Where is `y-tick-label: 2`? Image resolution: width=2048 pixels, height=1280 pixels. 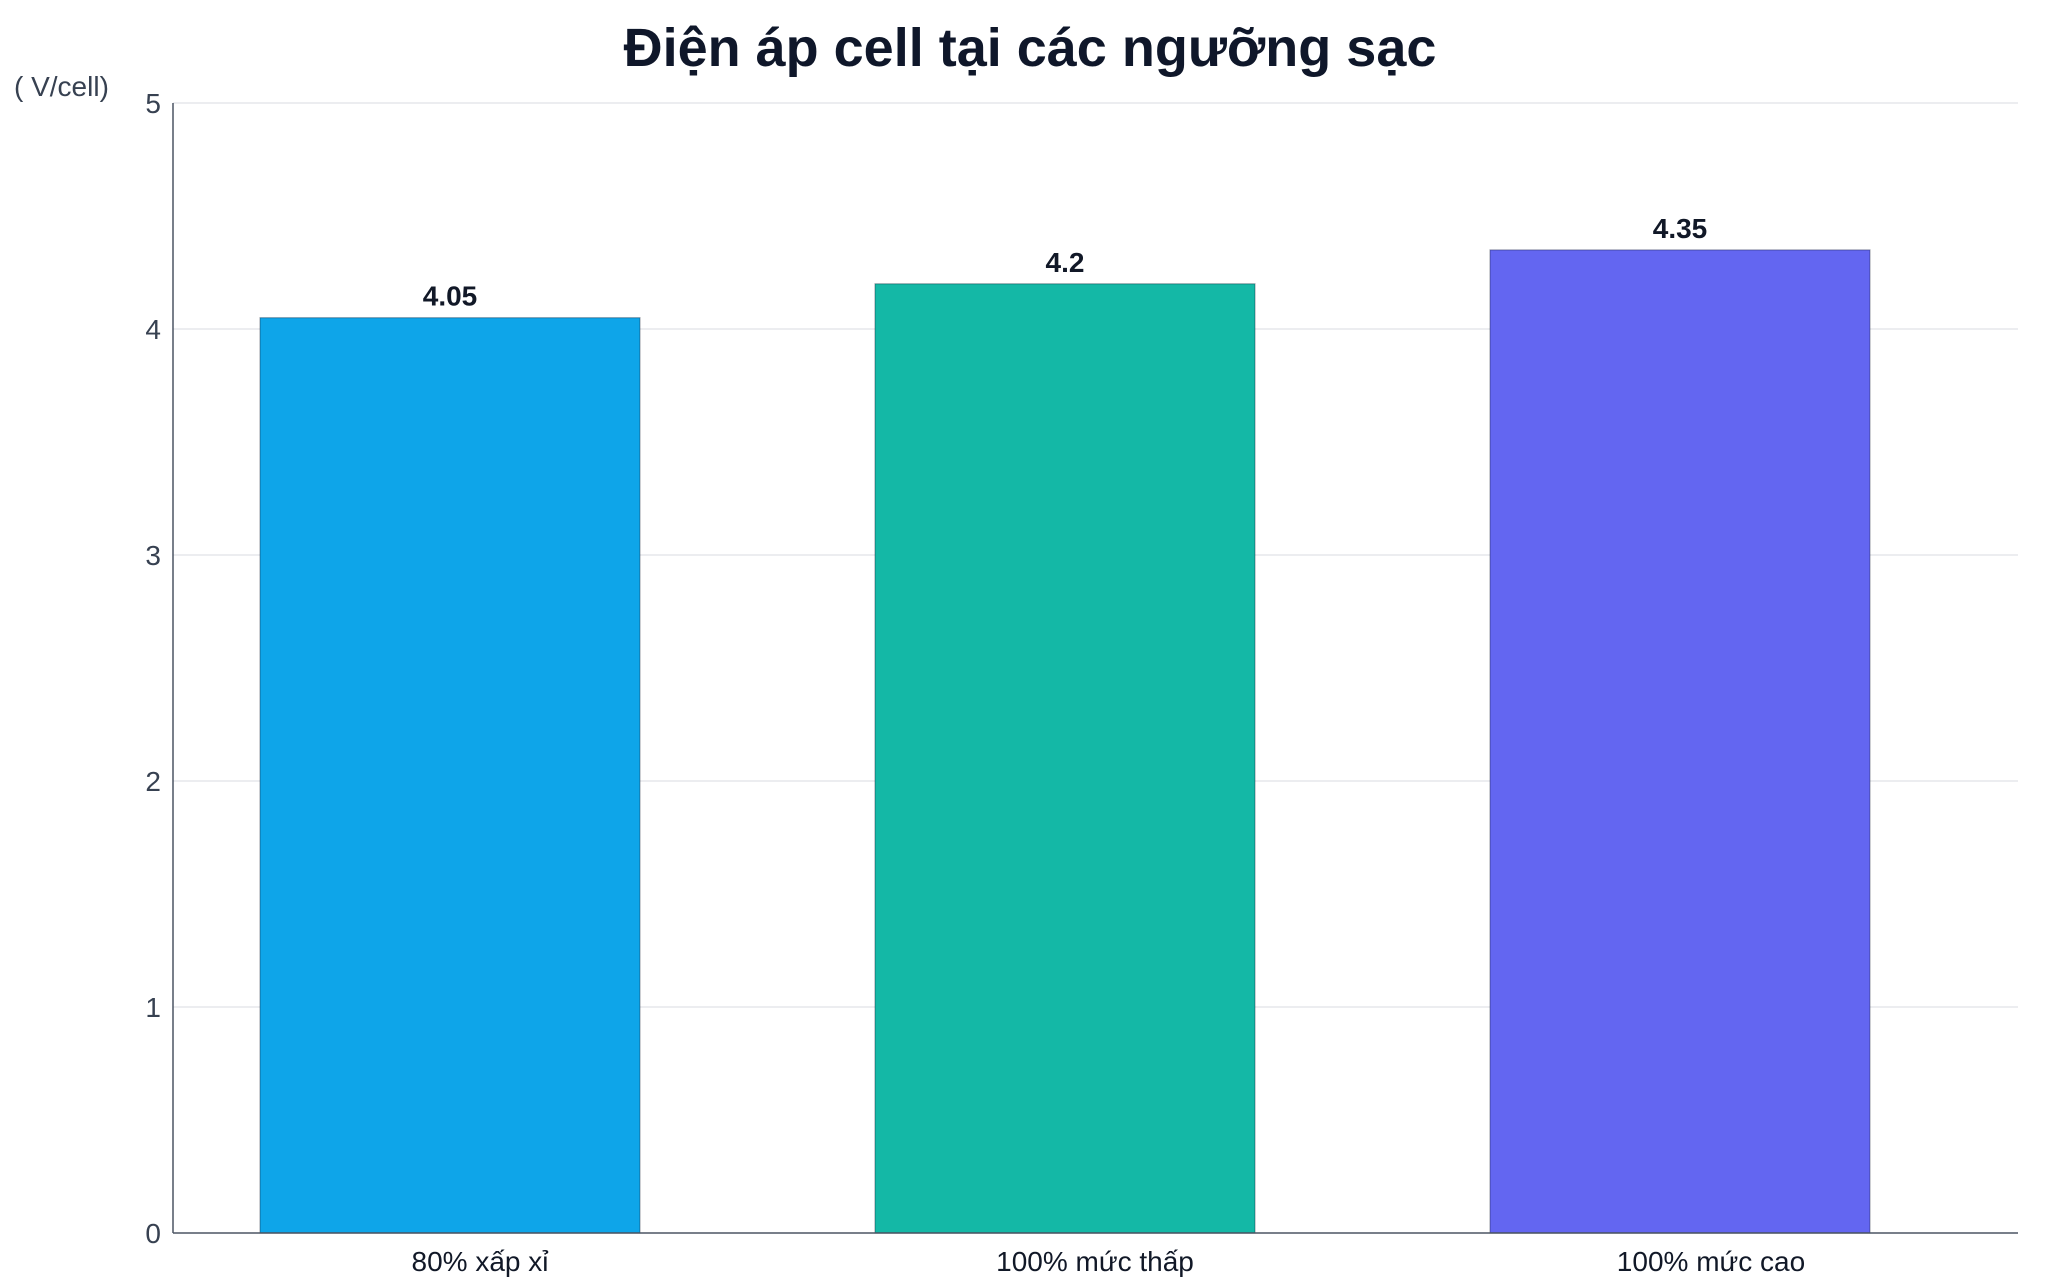
y-tick-label: 2 is located at coordinates (153, 781).